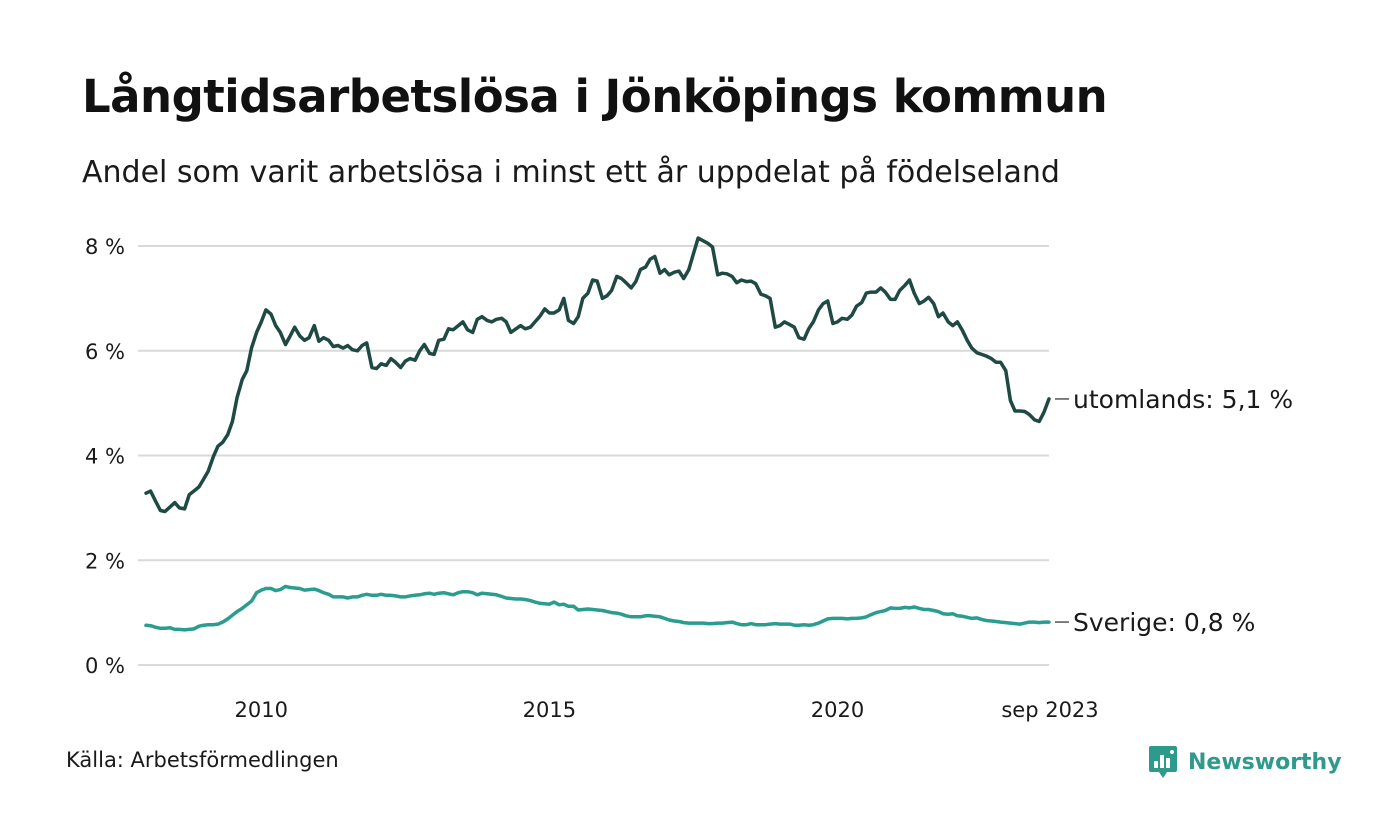 This screenshot has width=1400, height=840. What do you see at coordinates (202, 760) in the screenshot?
I see `source-note: Källa: Arbetsförmedlingen` at bounding box center [202, 760].